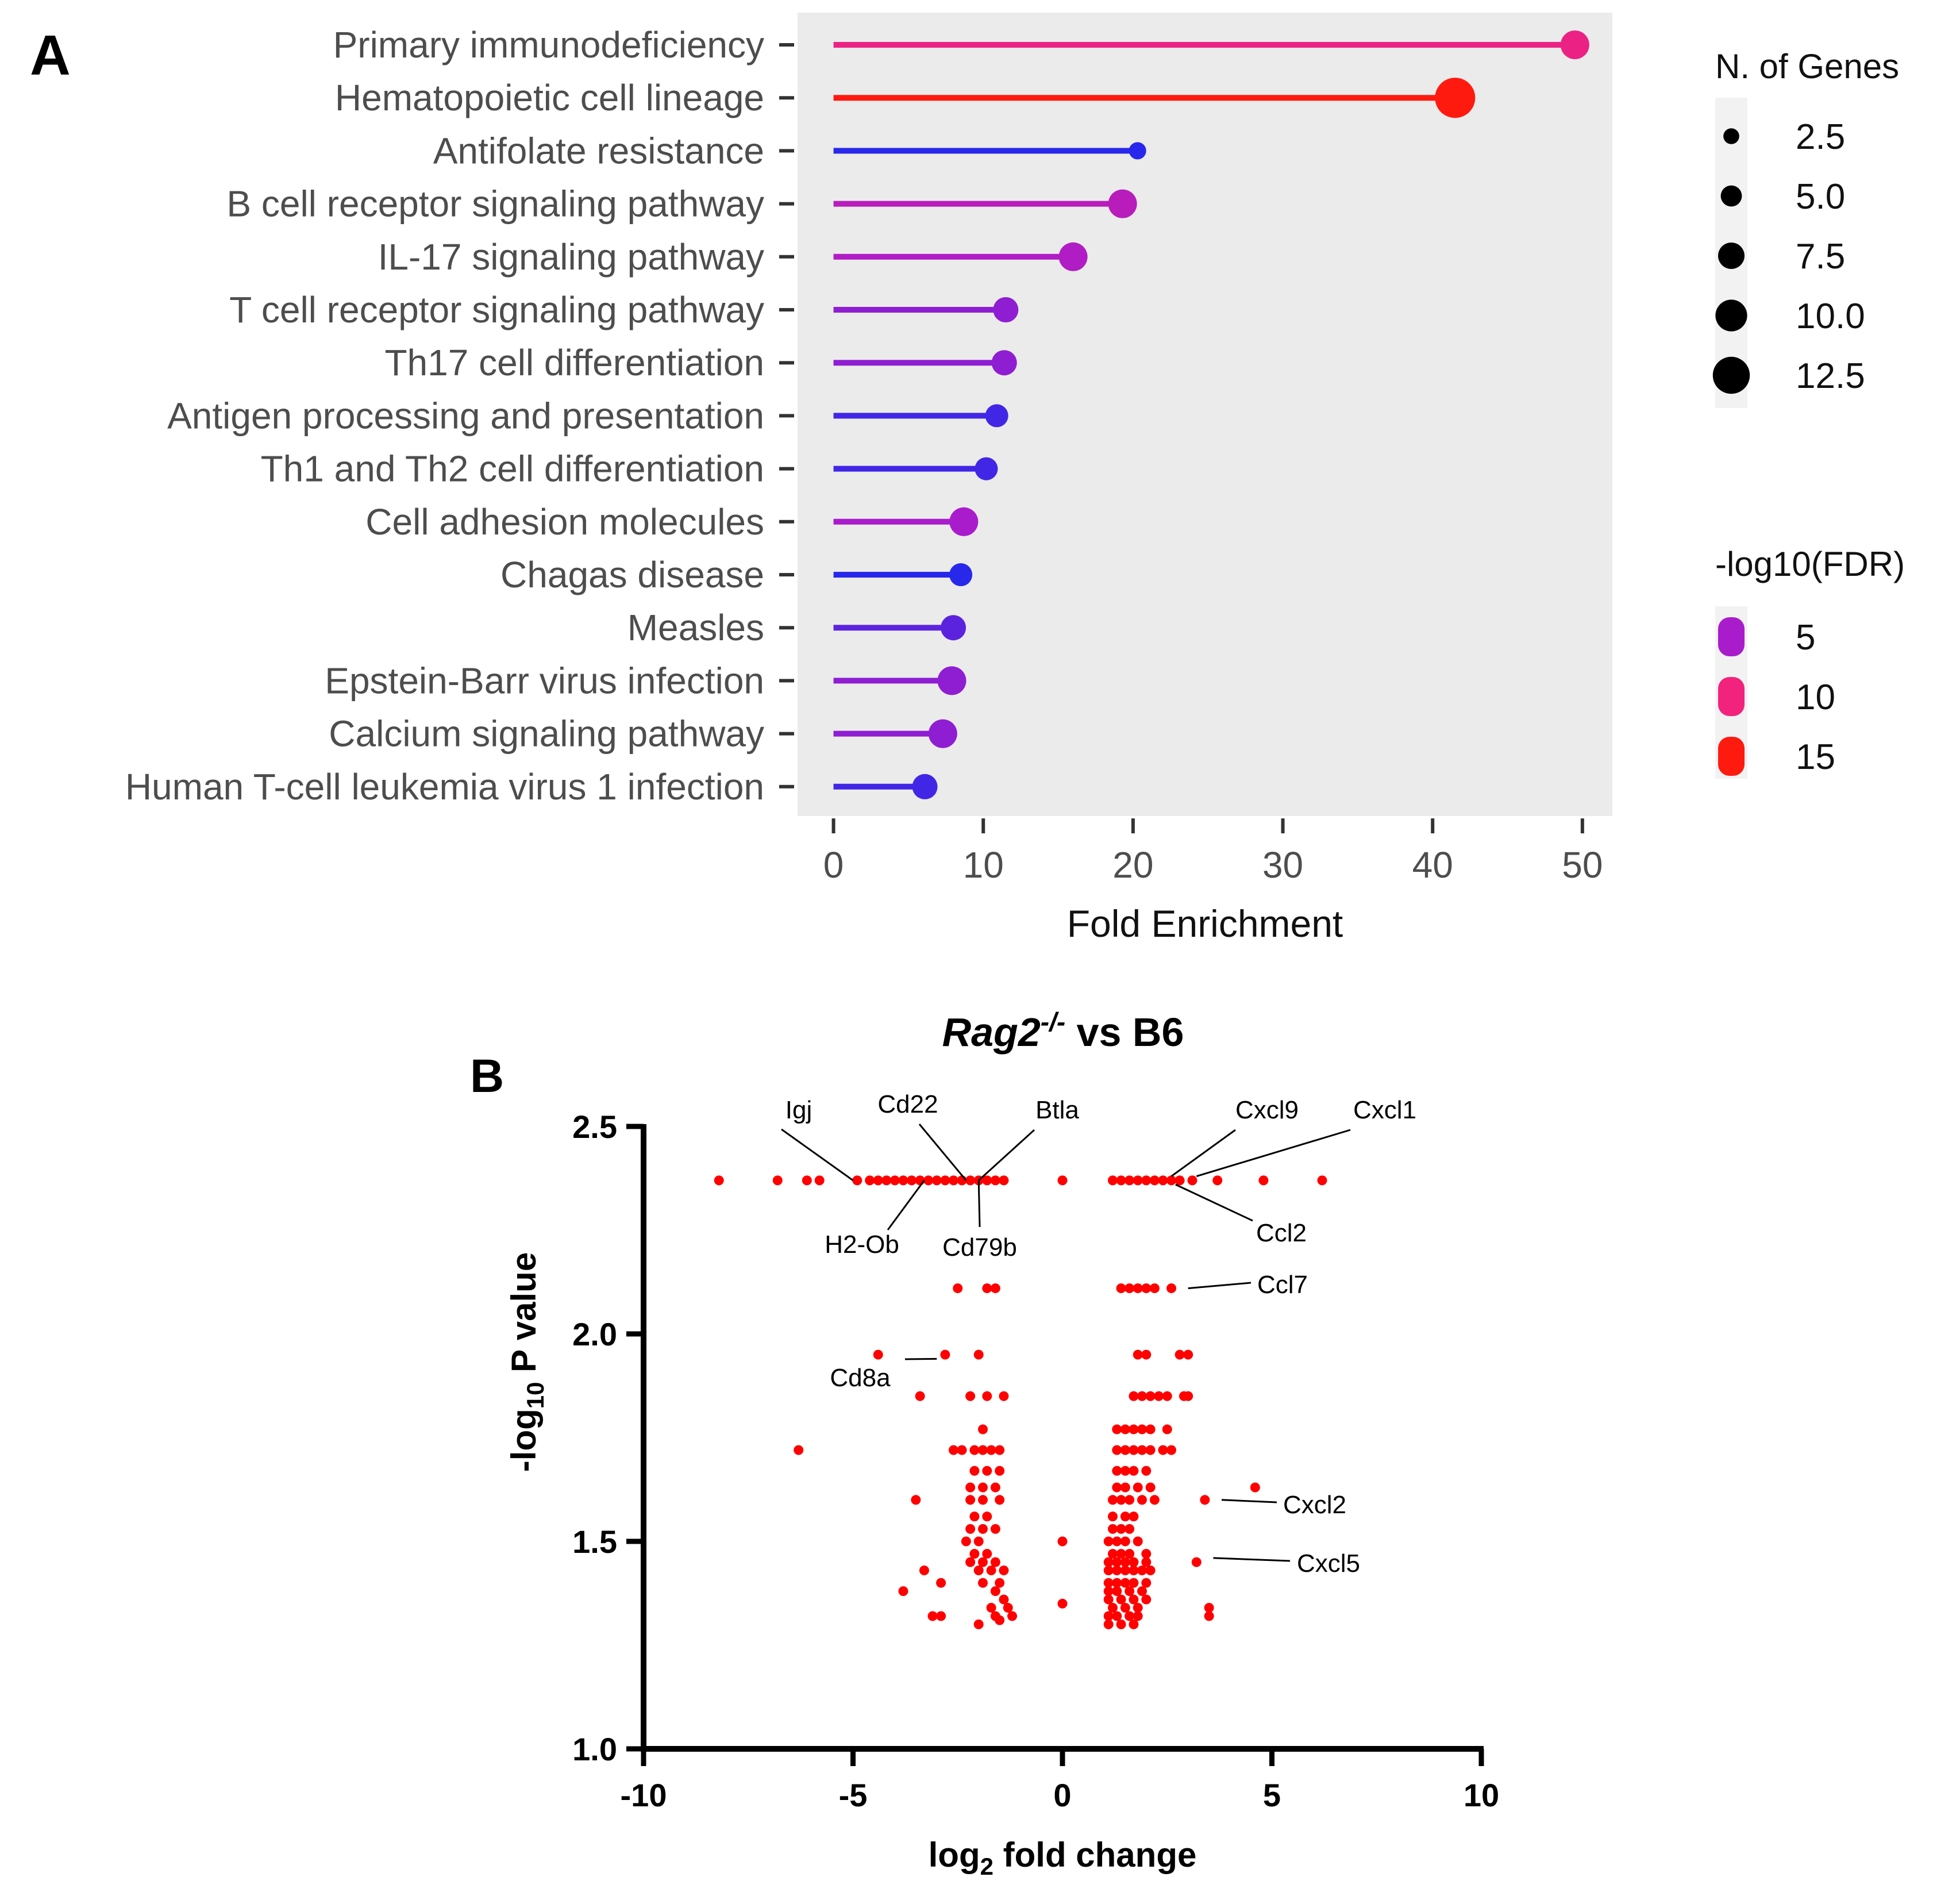  What do you see at coordinates (1063, 1858) in the screenshot?
I see `panel-b-x-axis-title: log2 fold change` at bounding box center [1063, 1858].